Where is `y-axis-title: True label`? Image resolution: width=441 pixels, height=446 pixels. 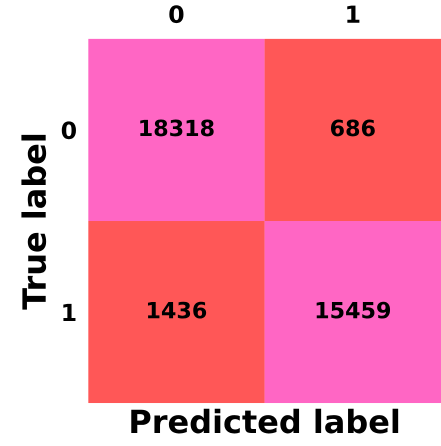
y-axis-title: True label is located at coordinates (33, 222).